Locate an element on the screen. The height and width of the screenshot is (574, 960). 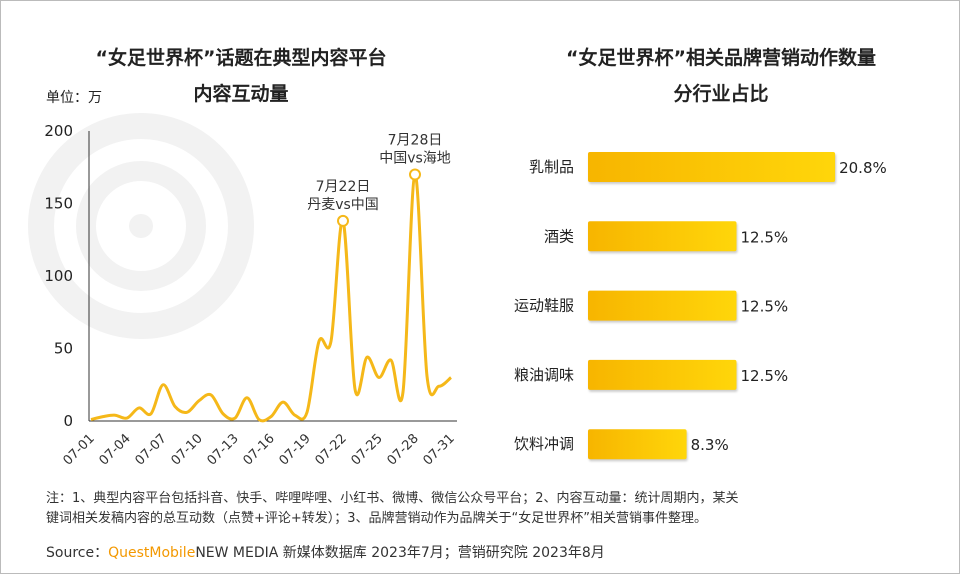
source-prefix: Source： is located at coordinates (77, 553).